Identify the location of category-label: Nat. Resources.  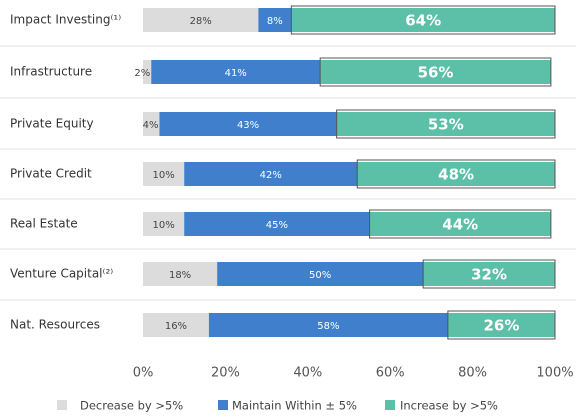
(55, 325).